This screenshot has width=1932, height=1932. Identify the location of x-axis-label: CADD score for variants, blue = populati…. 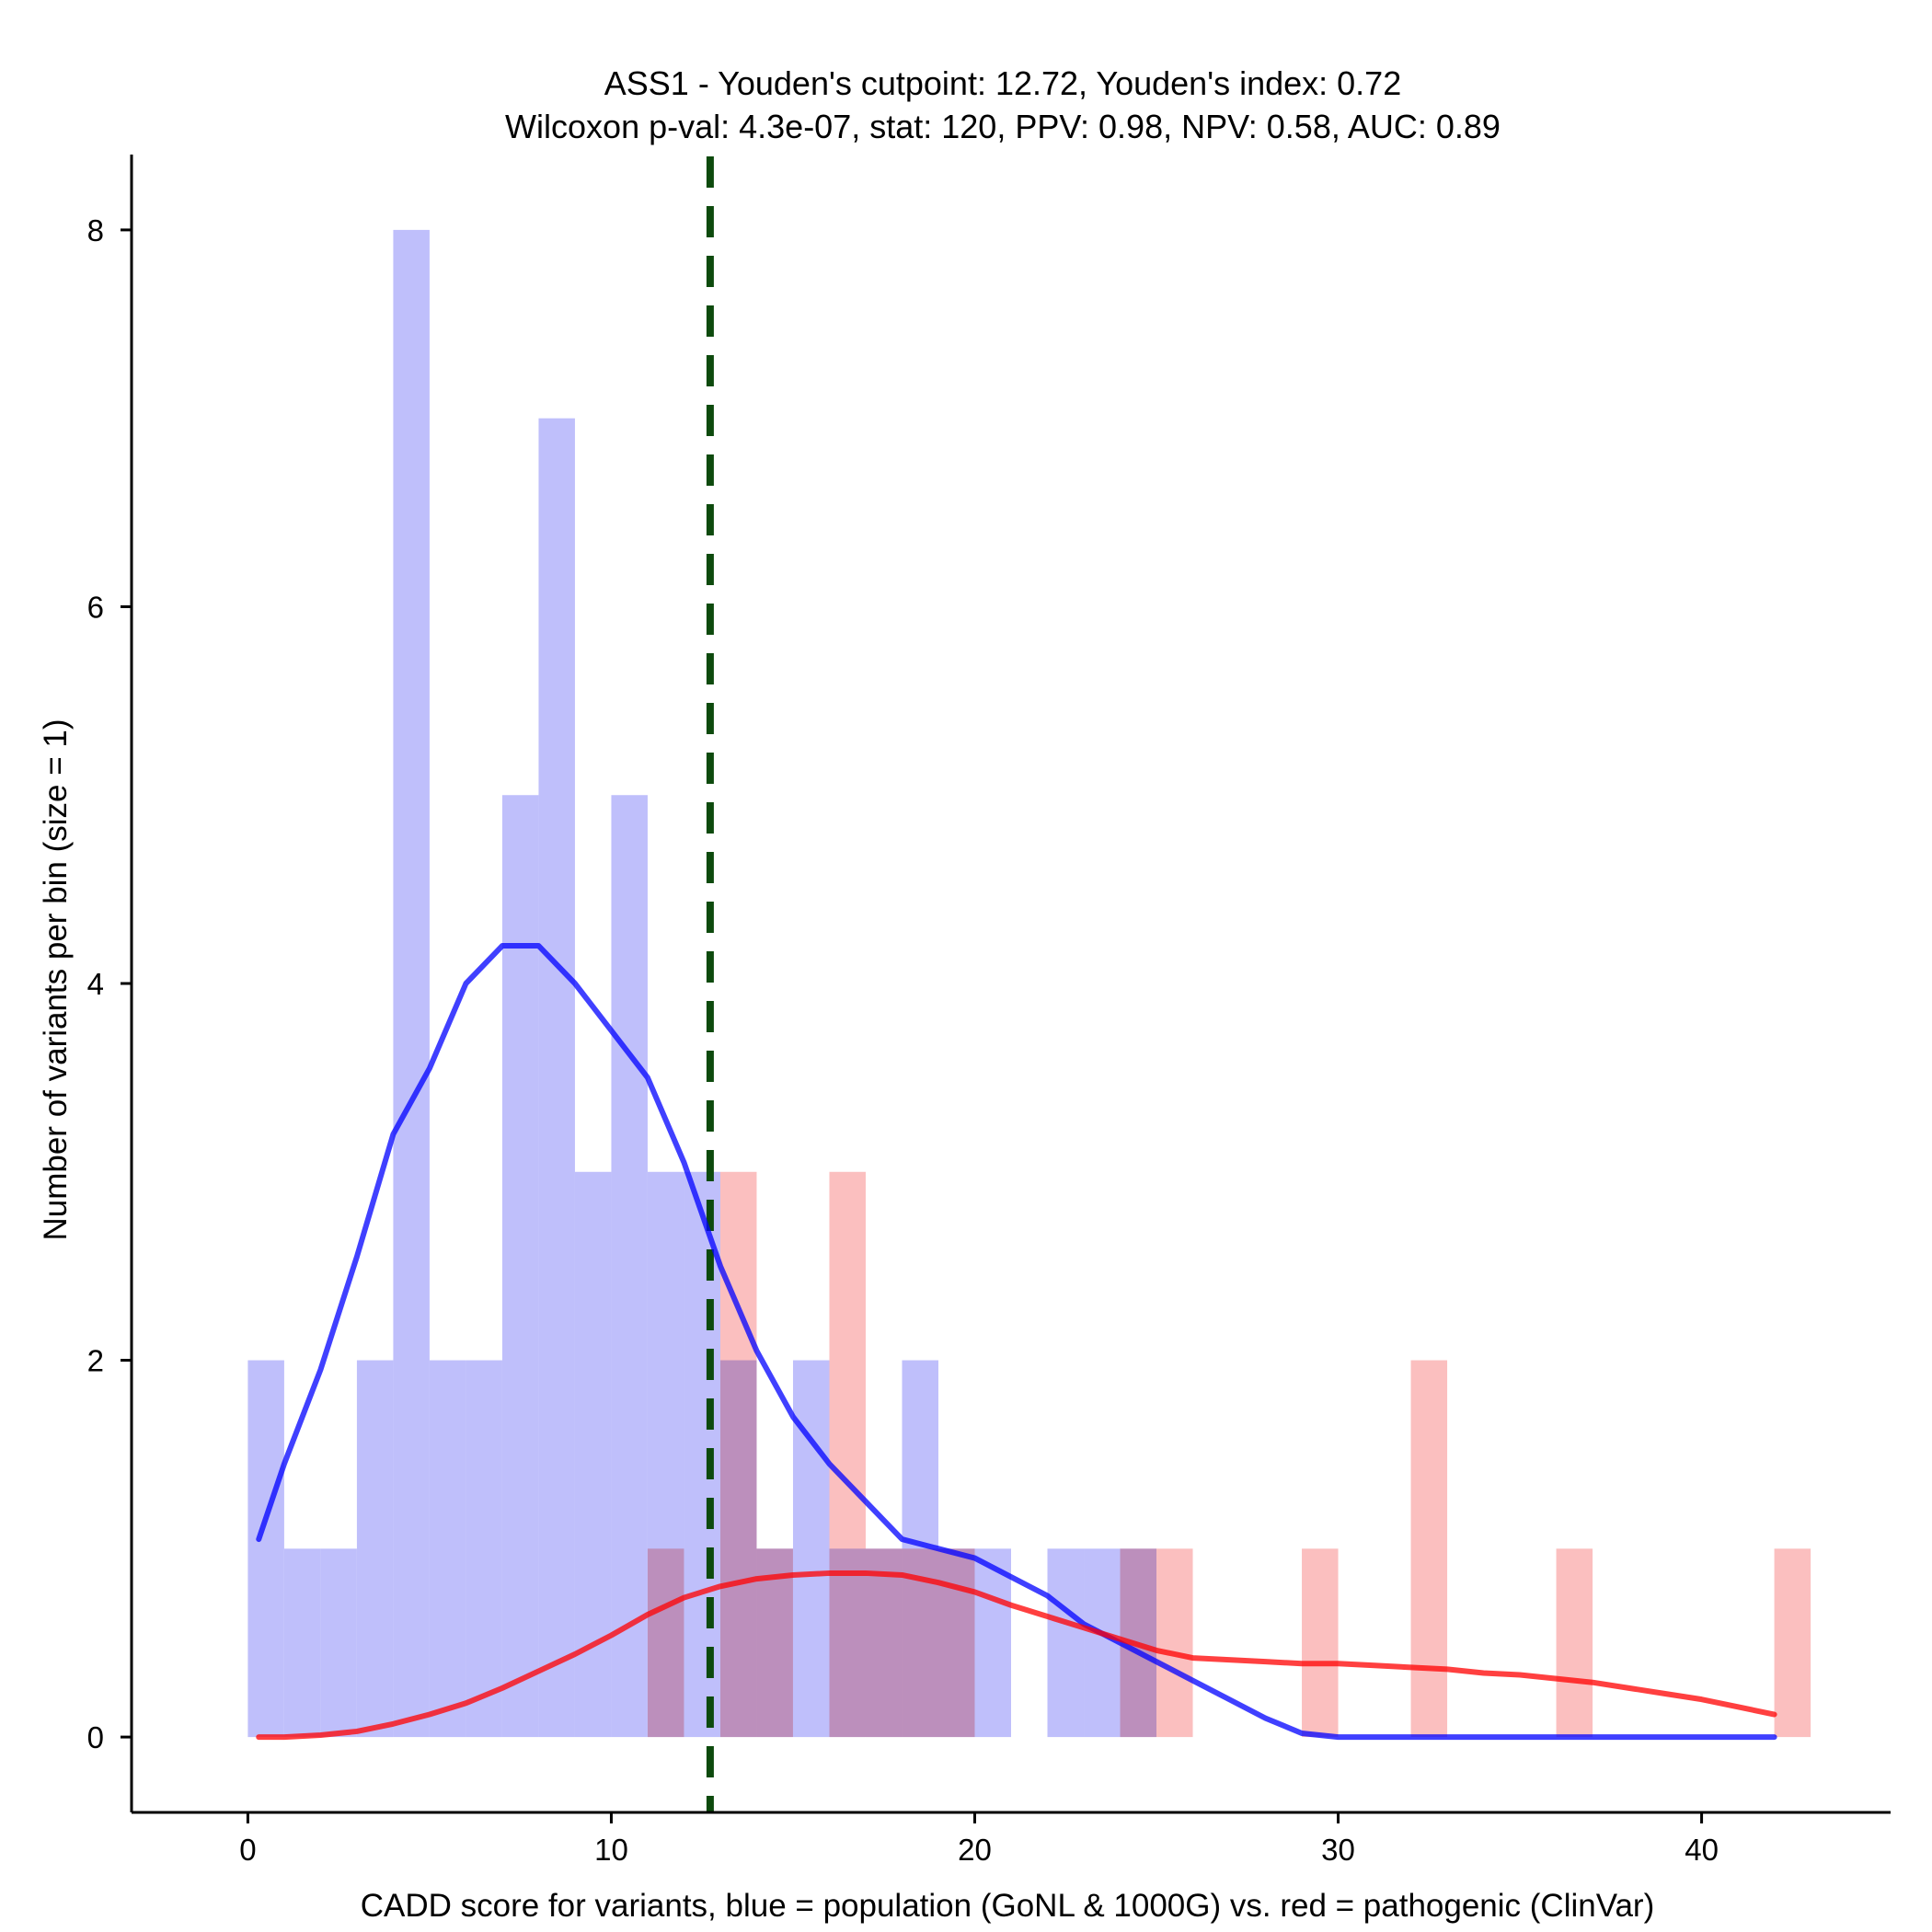
(1008, 1906).